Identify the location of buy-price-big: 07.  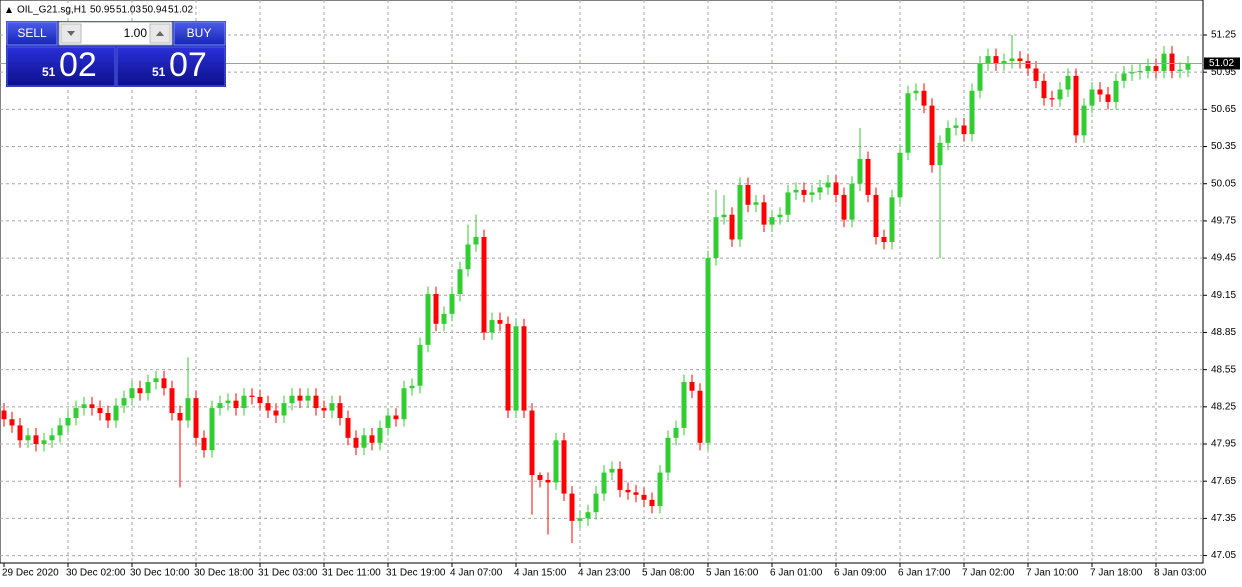
(188, 65).